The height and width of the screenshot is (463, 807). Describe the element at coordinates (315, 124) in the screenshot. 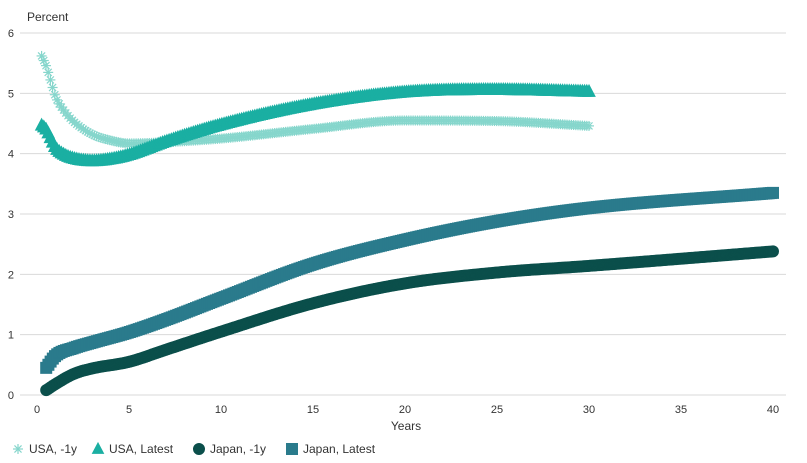

I see `series-usa-latest` at that location.